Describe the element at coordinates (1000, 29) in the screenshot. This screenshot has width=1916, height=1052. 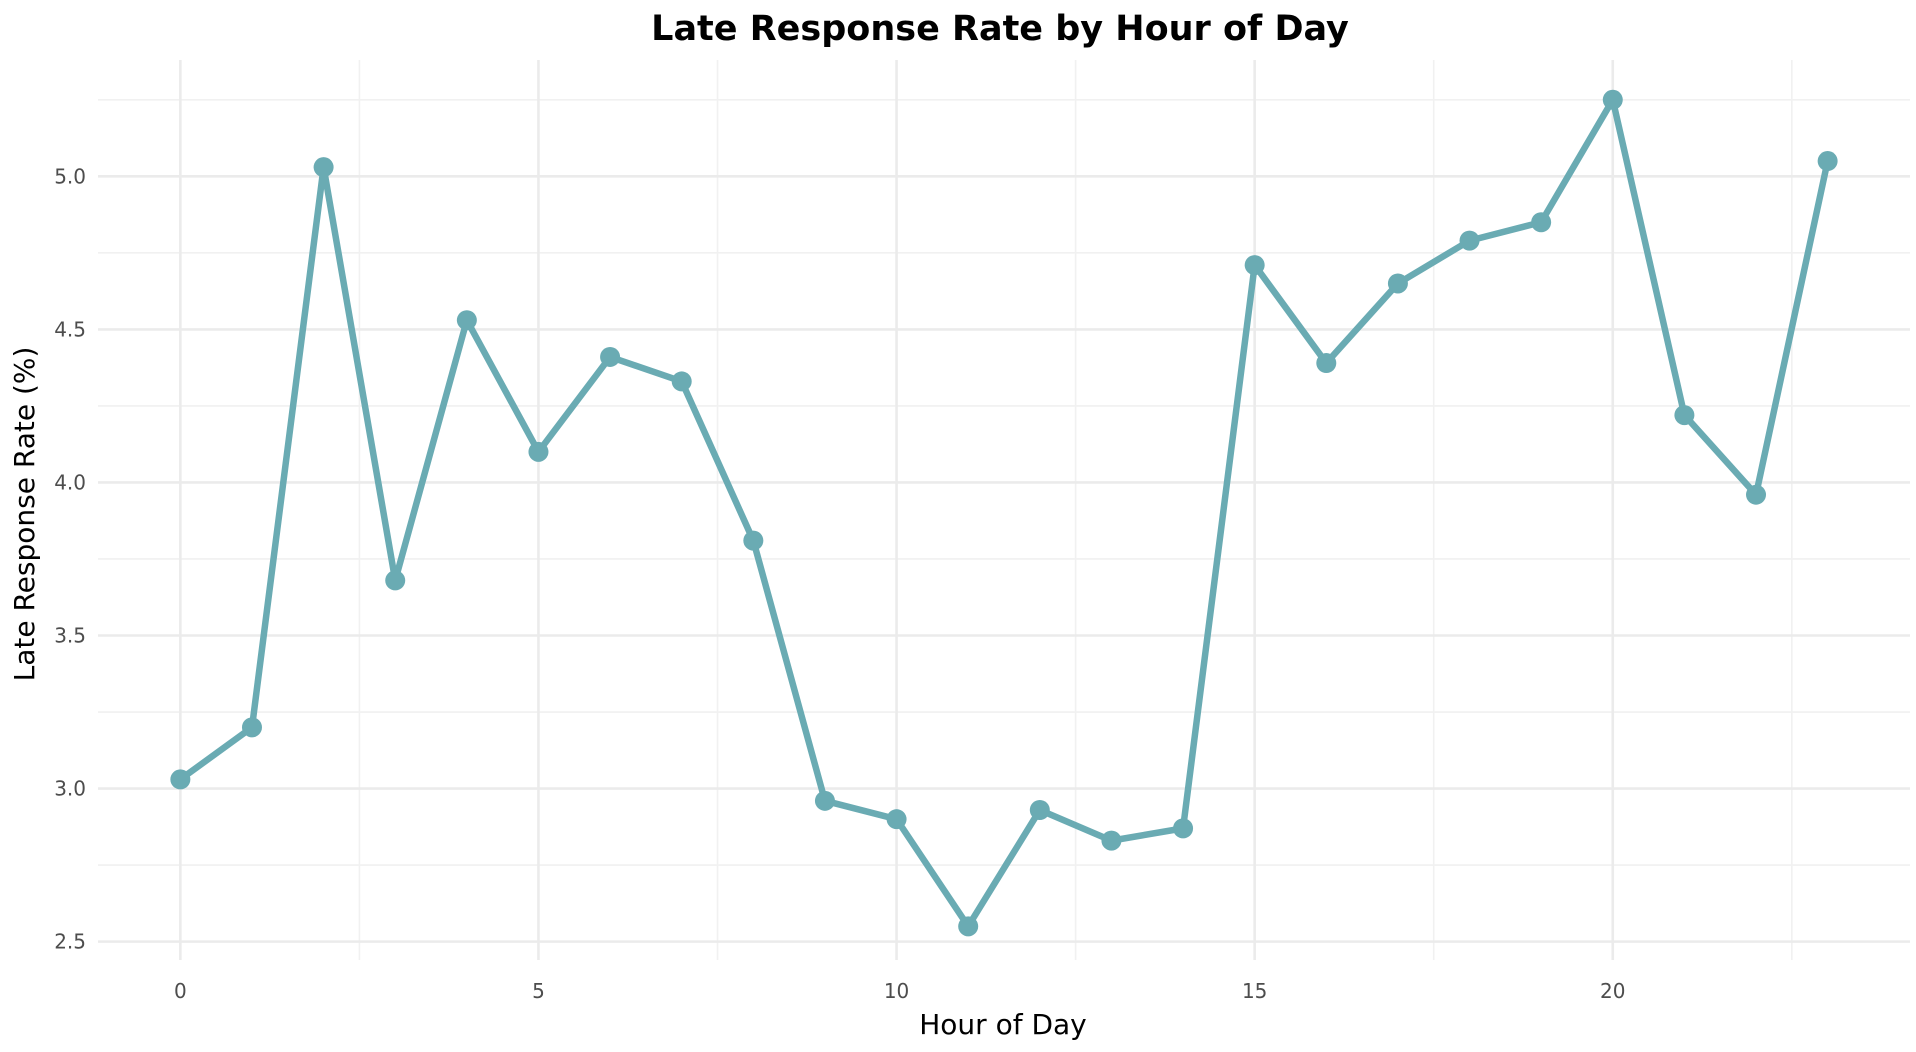
I see `chart-title: Late Response Rate by Hour of Day` at that location.